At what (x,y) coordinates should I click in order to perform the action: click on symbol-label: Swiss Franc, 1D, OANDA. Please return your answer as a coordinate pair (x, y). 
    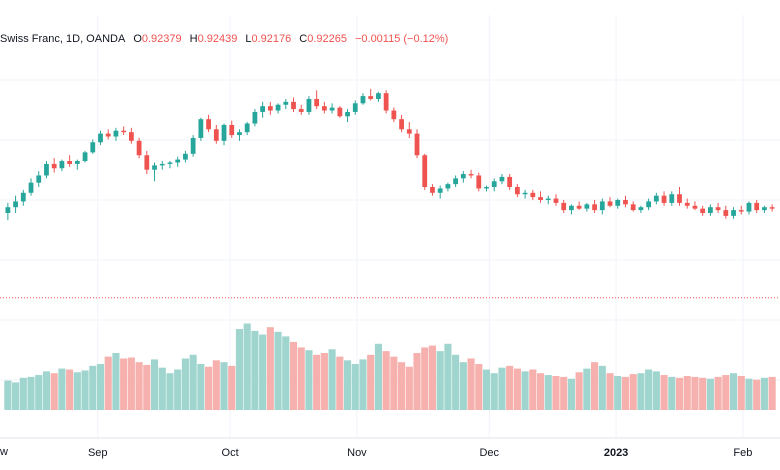
    Looking at the image, I should click on (63, 39).